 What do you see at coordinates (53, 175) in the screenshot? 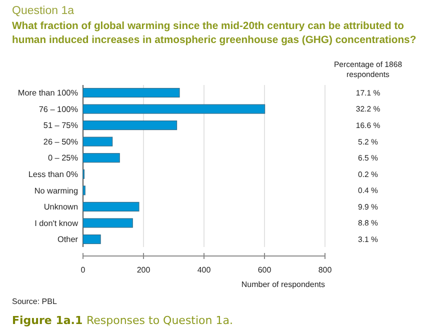
I see `y-tick-label: Less than 0%` at bounding box center [53, 175].